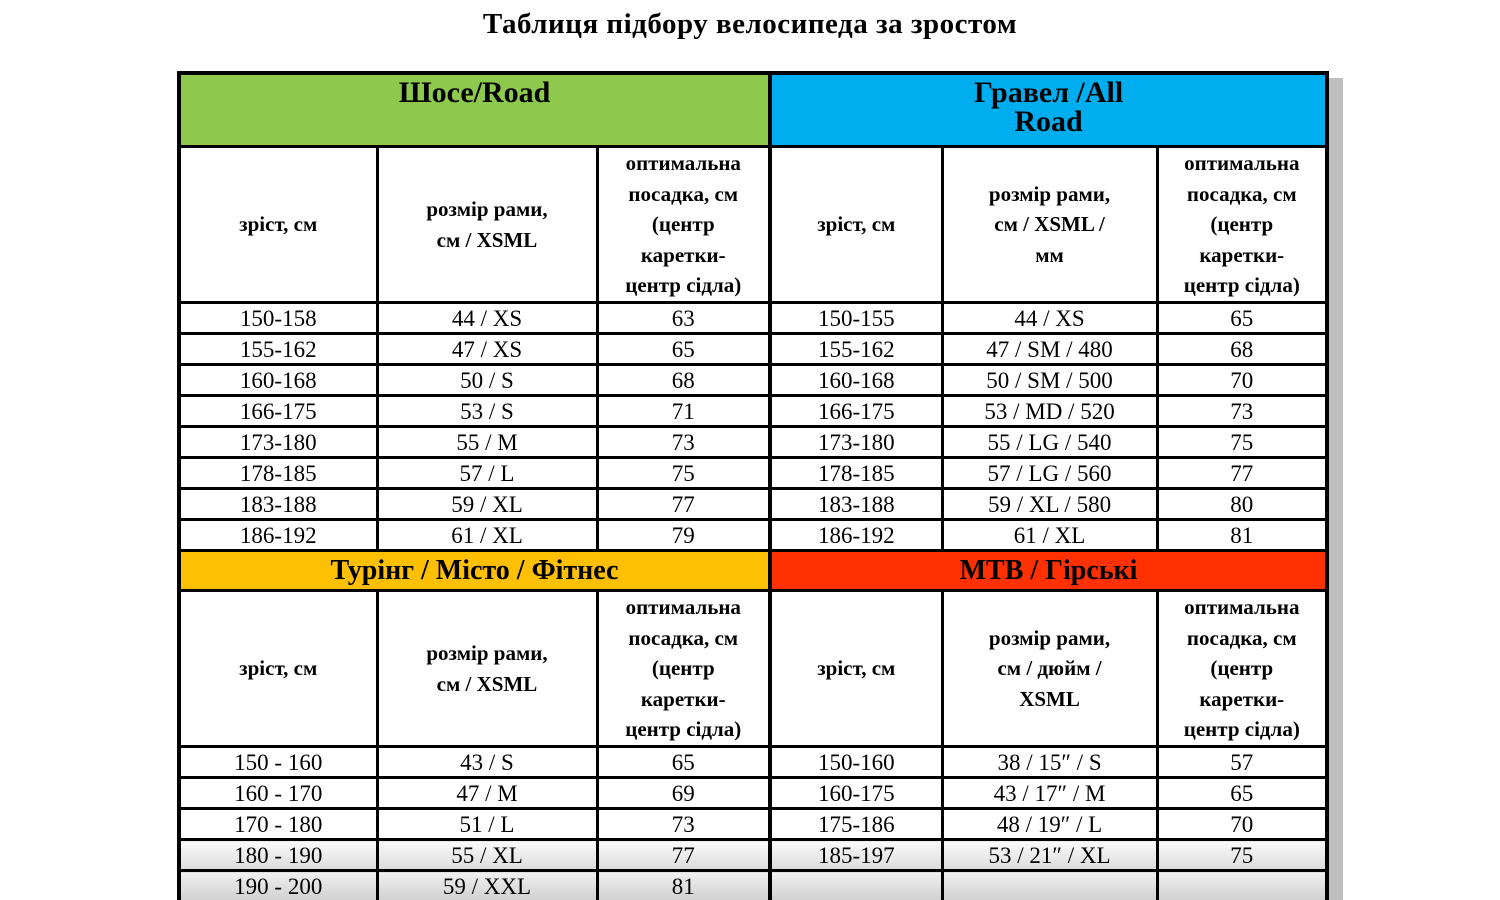 The height and width of the screenshot is (900, 1500). I want to click on table-cell: 150 - 160, so click(278, 762).